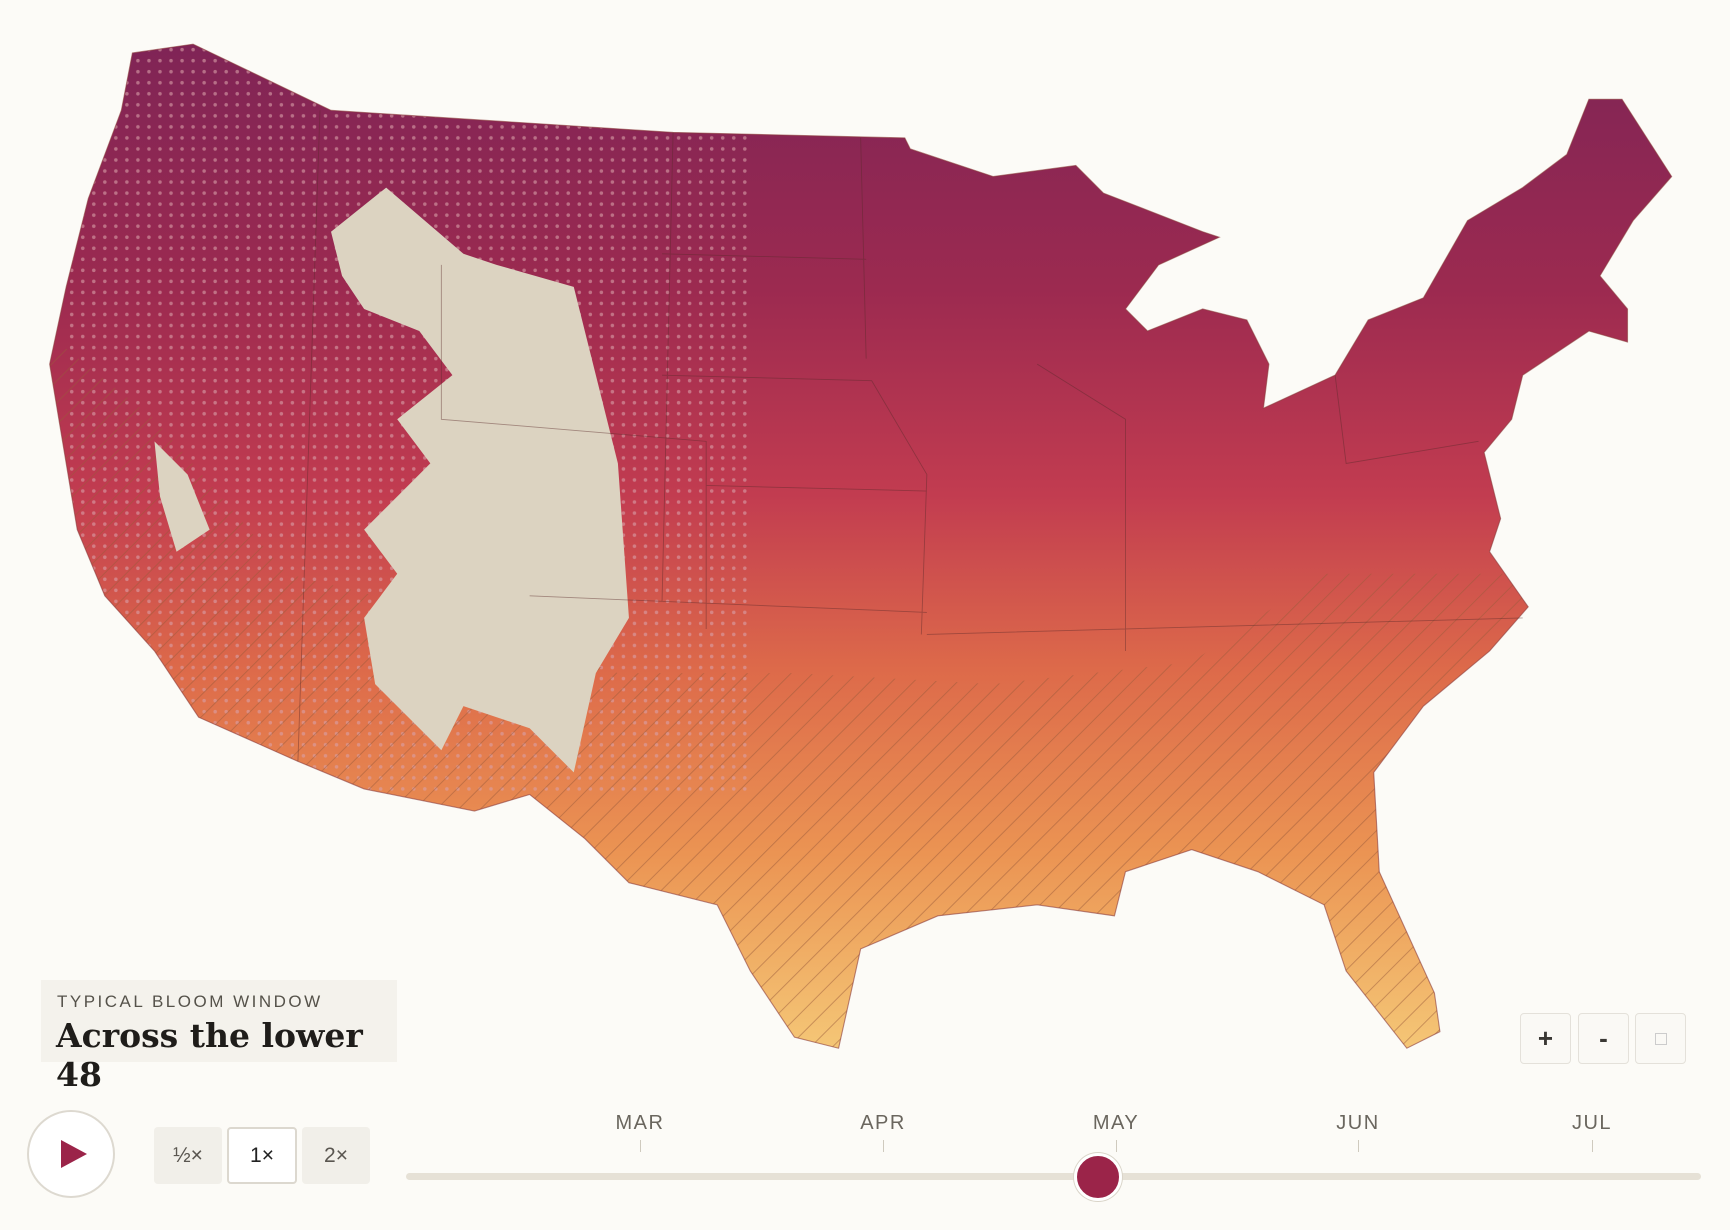 The image size is (1730, 1230). I want to click on month-label: MAY, so click(1116, 1123).